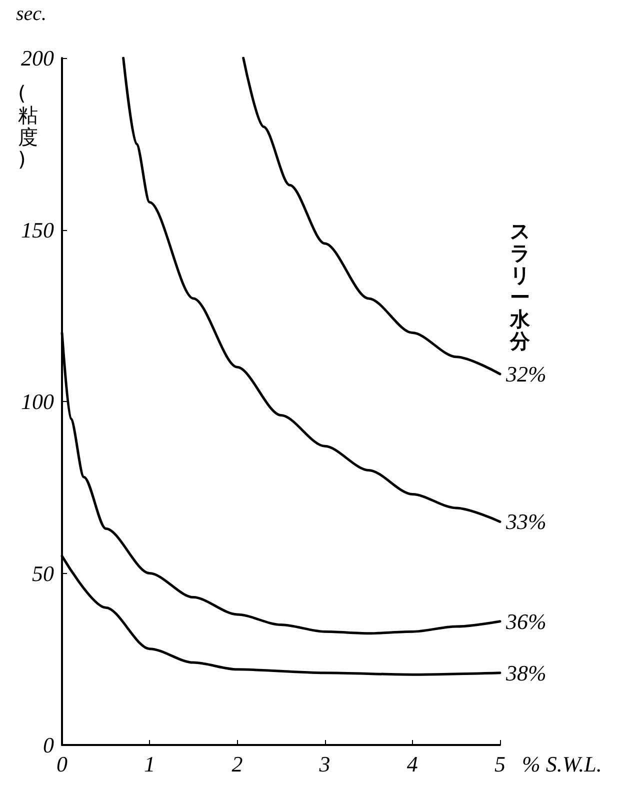 This screenshot has height=786, width=623. I want to click on y-tick-label: 50, so click(43, 573).